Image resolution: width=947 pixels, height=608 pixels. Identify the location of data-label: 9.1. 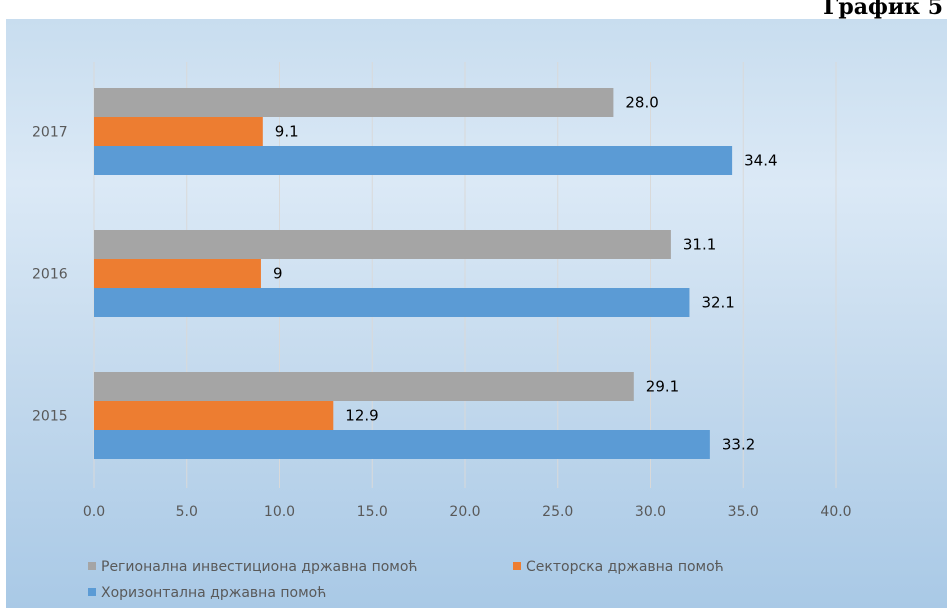
(287, 132).